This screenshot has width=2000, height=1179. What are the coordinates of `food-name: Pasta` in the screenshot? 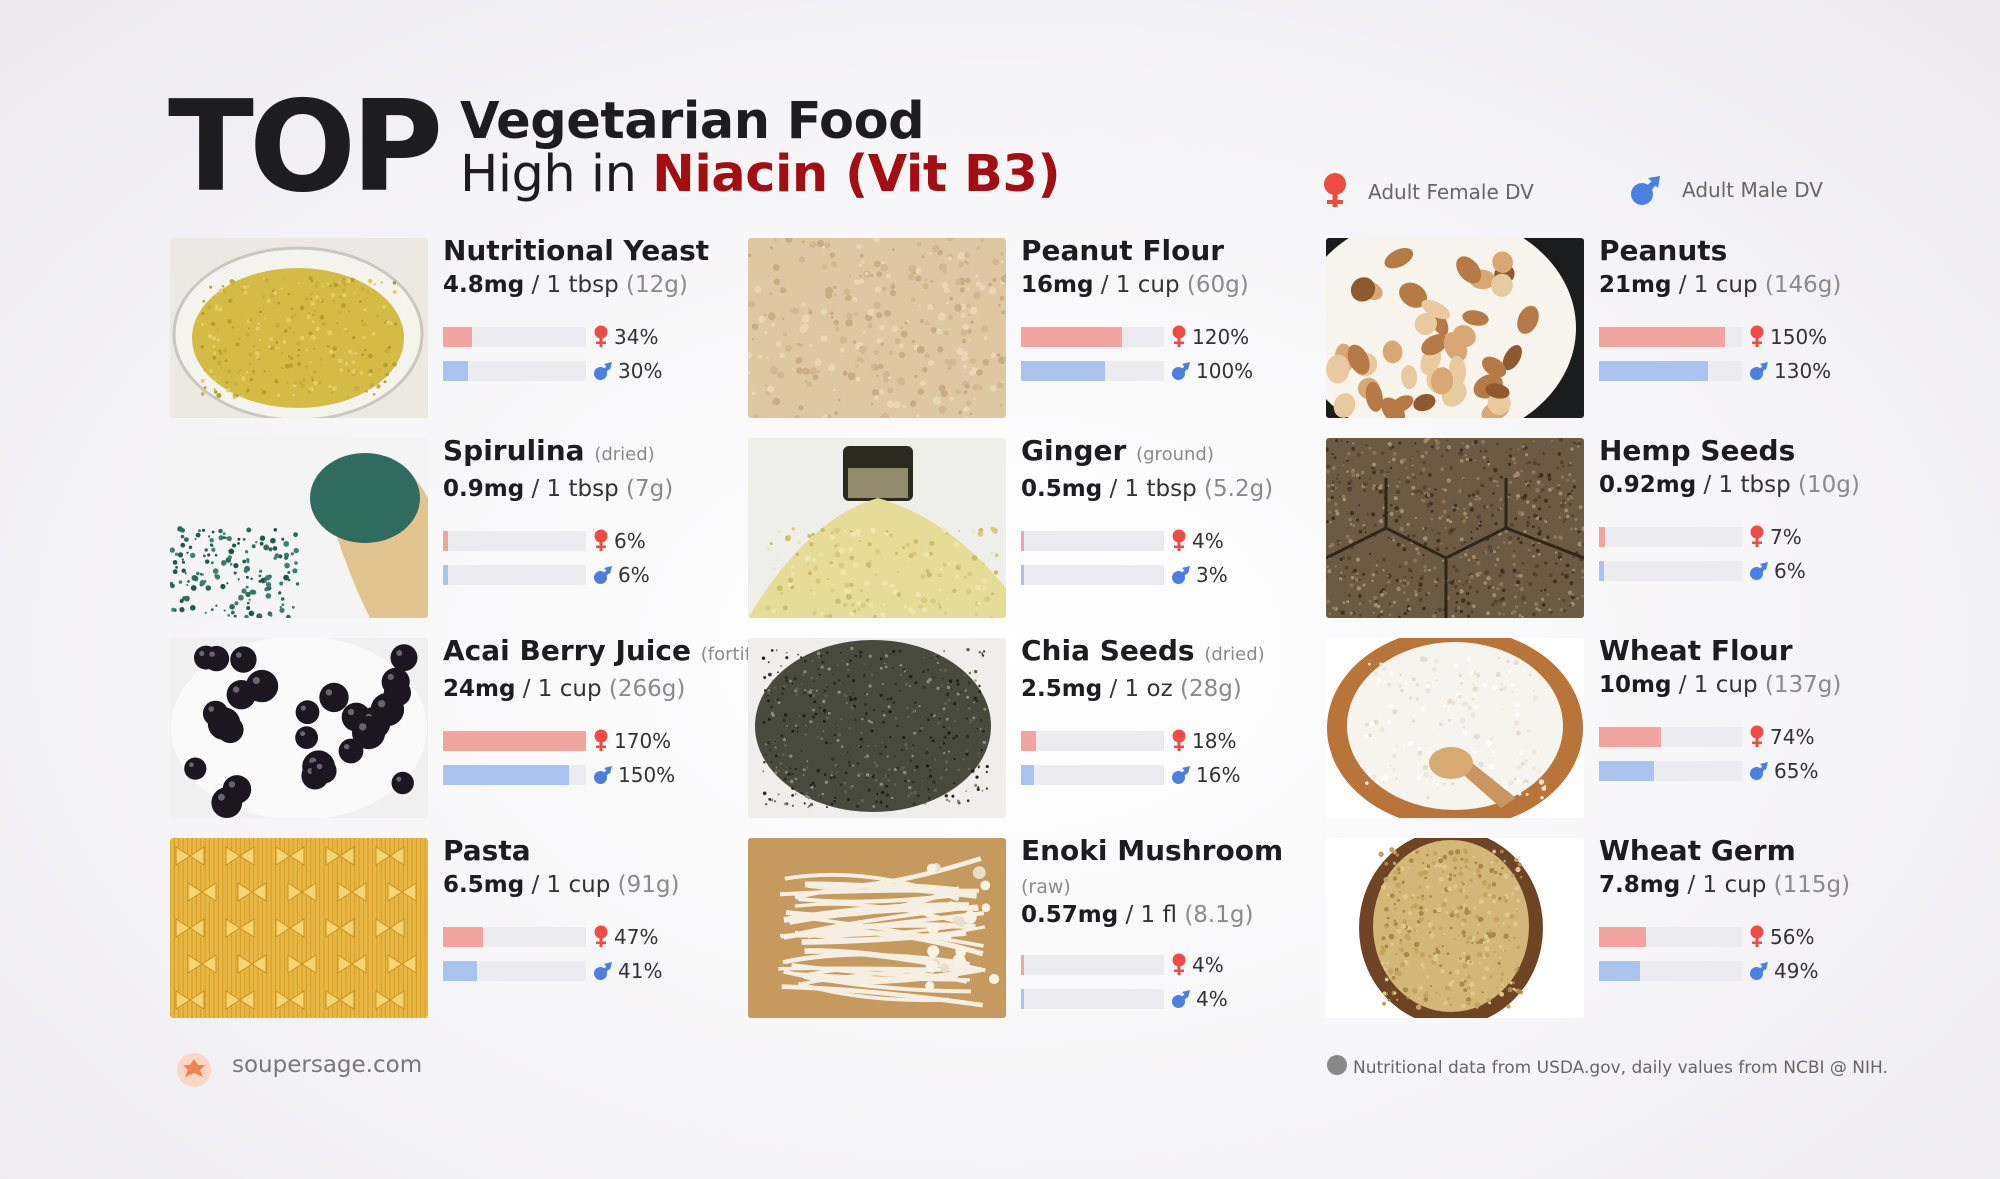 It's located at (487, 850).